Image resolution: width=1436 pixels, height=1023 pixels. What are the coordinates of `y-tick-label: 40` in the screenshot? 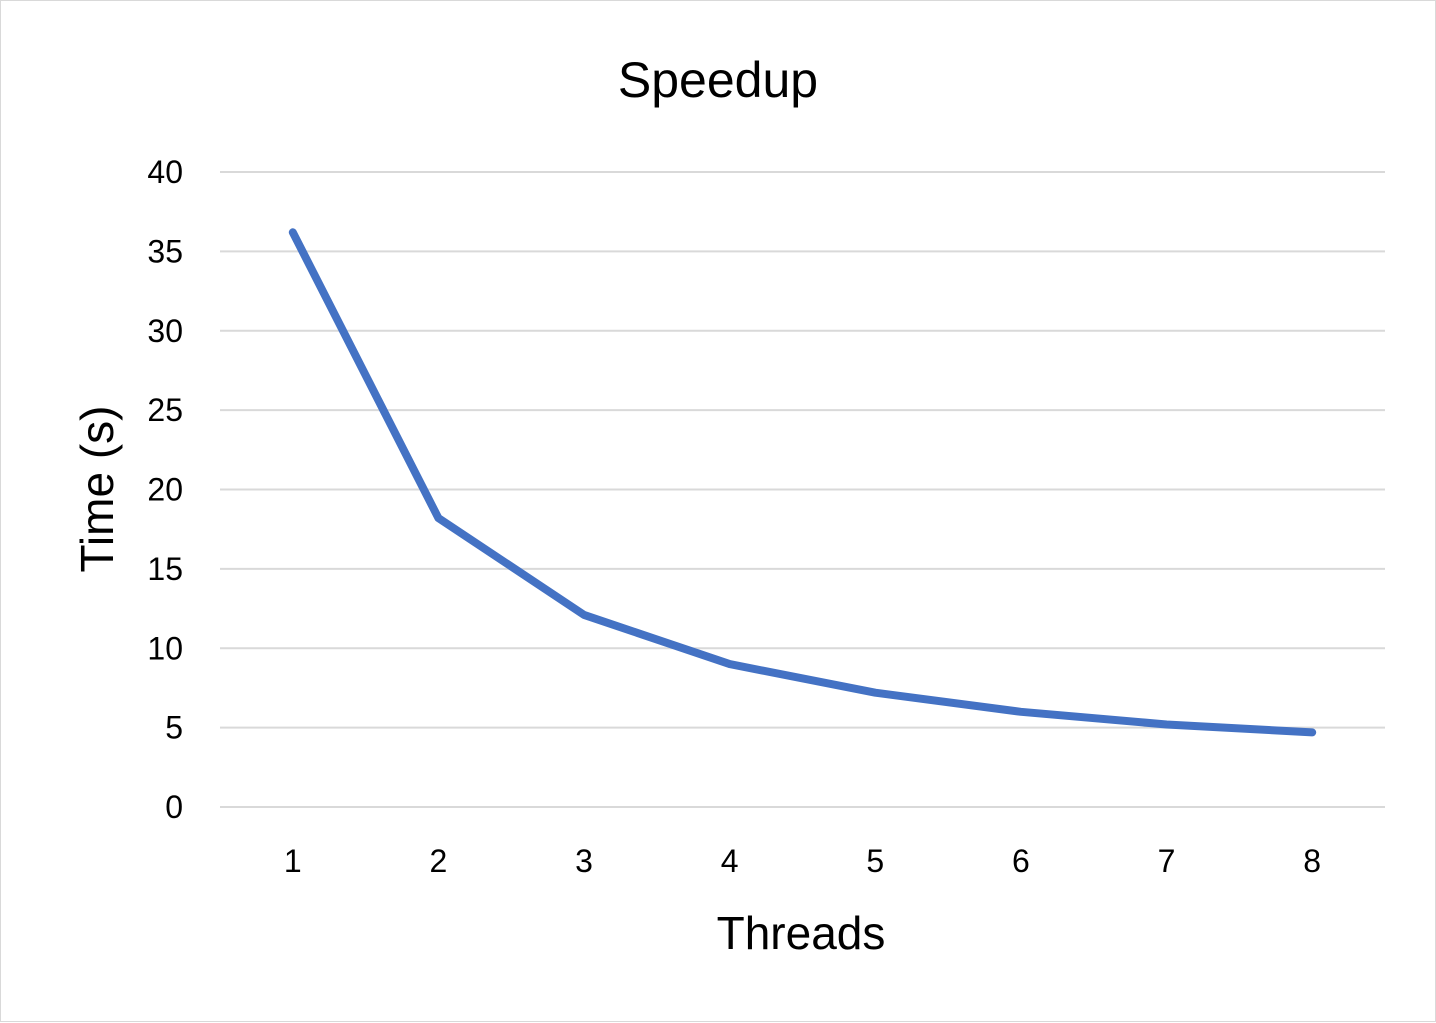 It's located at (165, 172).